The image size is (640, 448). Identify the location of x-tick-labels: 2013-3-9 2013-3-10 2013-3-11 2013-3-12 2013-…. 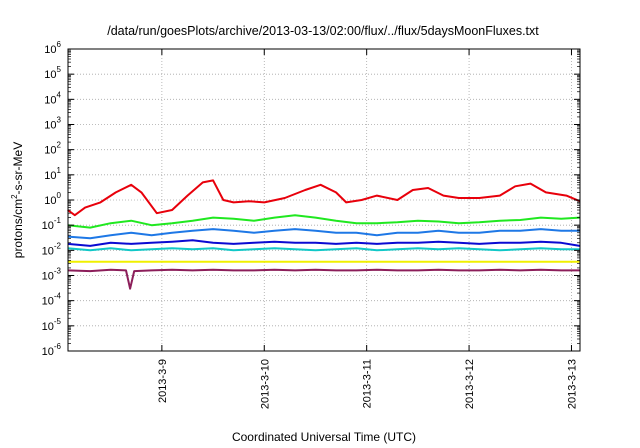
(368, 384).